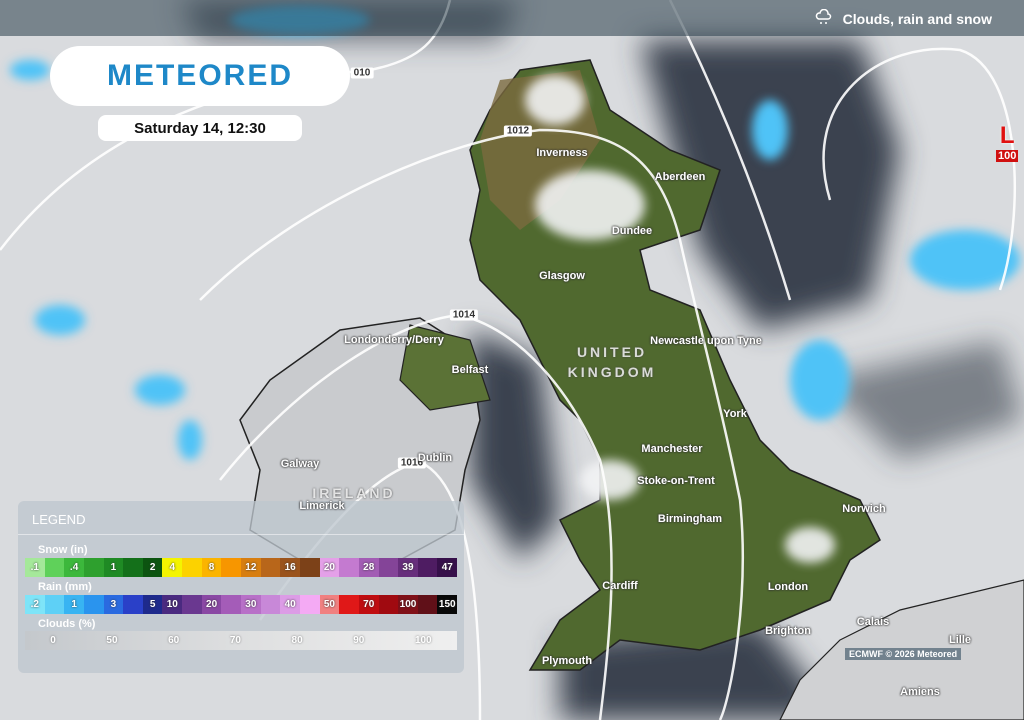  I want to click on layer-selector: Clouds, rain and snow, so click(903, 18).